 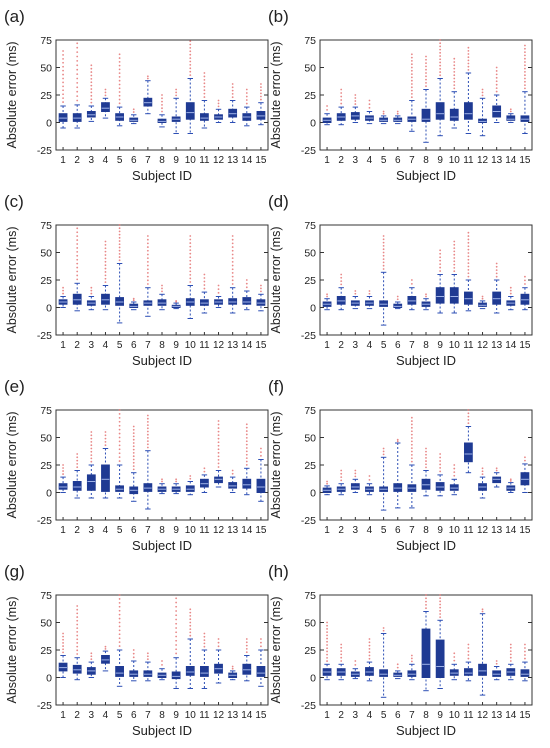 I want to click on x-tick-label: 10, so click(x=191, y=345).